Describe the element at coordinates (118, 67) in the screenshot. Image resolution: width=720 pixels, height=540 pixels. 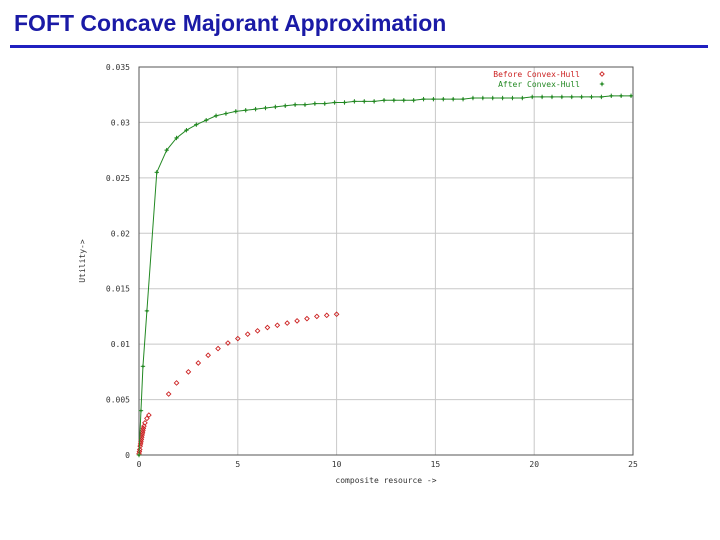
I see `y-tick-label: 0.035` at that location.